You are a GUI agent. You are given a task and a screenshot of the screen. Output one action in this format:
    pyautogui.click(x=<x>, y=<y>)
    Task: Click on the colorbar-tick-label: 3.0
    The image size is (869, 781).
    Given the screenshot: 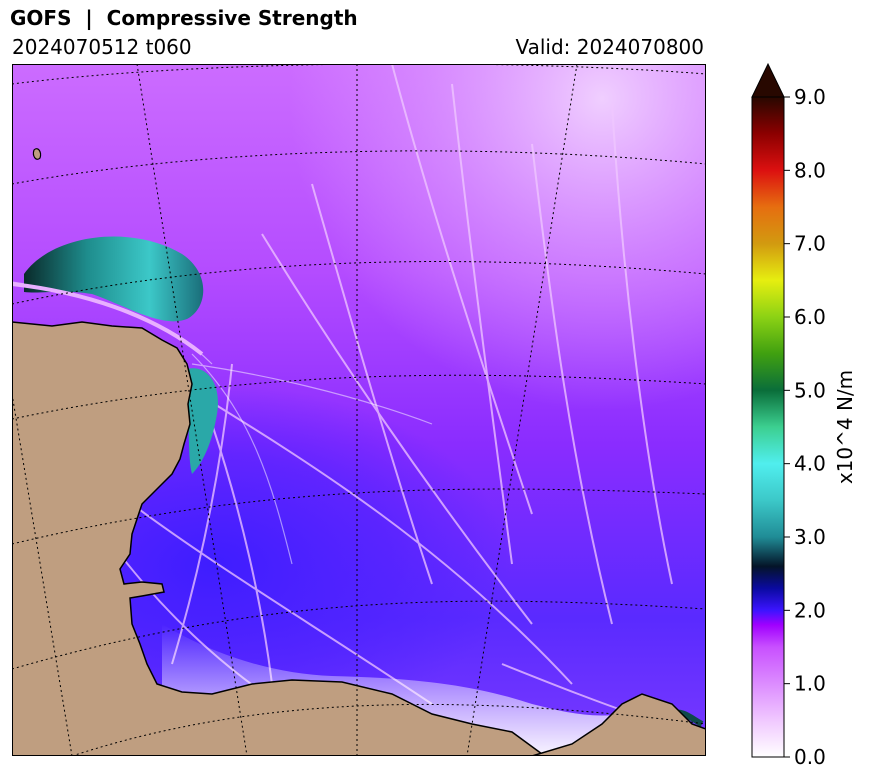 What is the action you would take?
    pyautogui.click(x=810, y=537)
    